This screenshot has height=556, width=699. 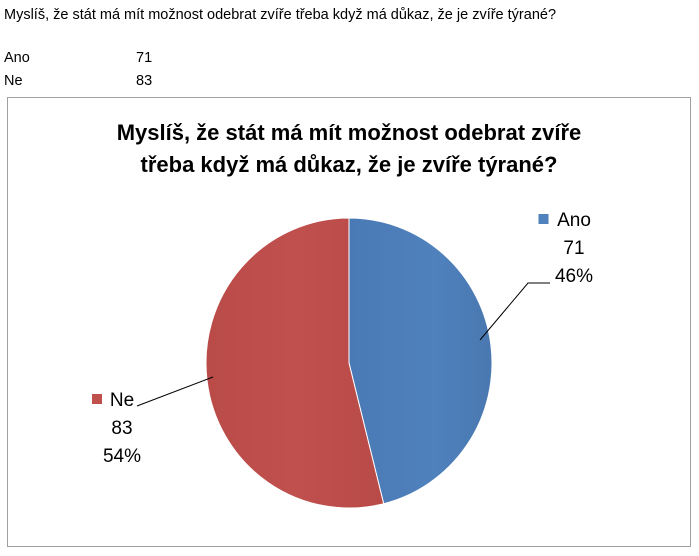 I want to click on chart-title-line-2: třeba když má důkaz, že je zvíře týrané?, so click(x=349, y=164).